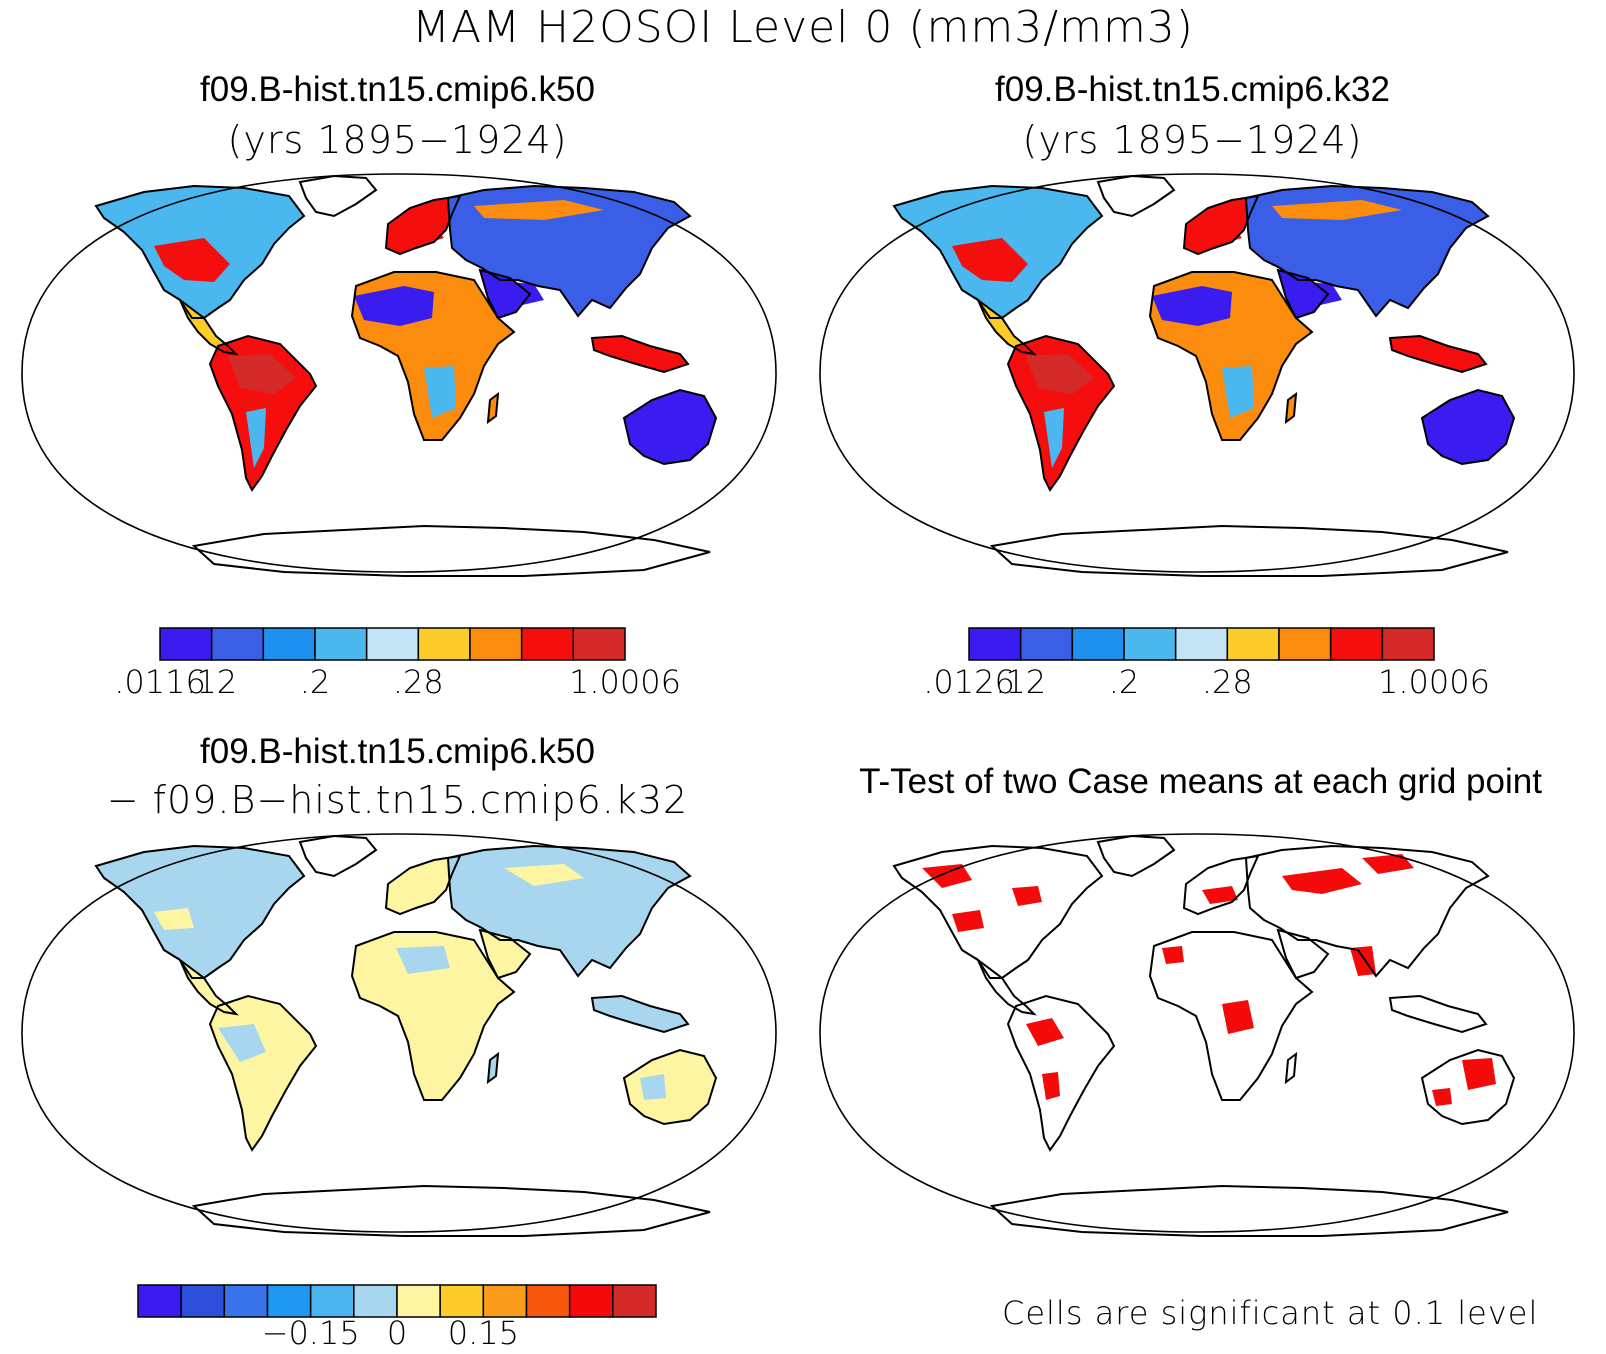 Image resolution: width=1606 pixels, height=1354 pixels. What do you see at coordinates (397, 685) in the screenshot?
I see `colorbar-labels-top-left: .0116.12 .2 .28 1.0006` at bounding box center [397, 685].